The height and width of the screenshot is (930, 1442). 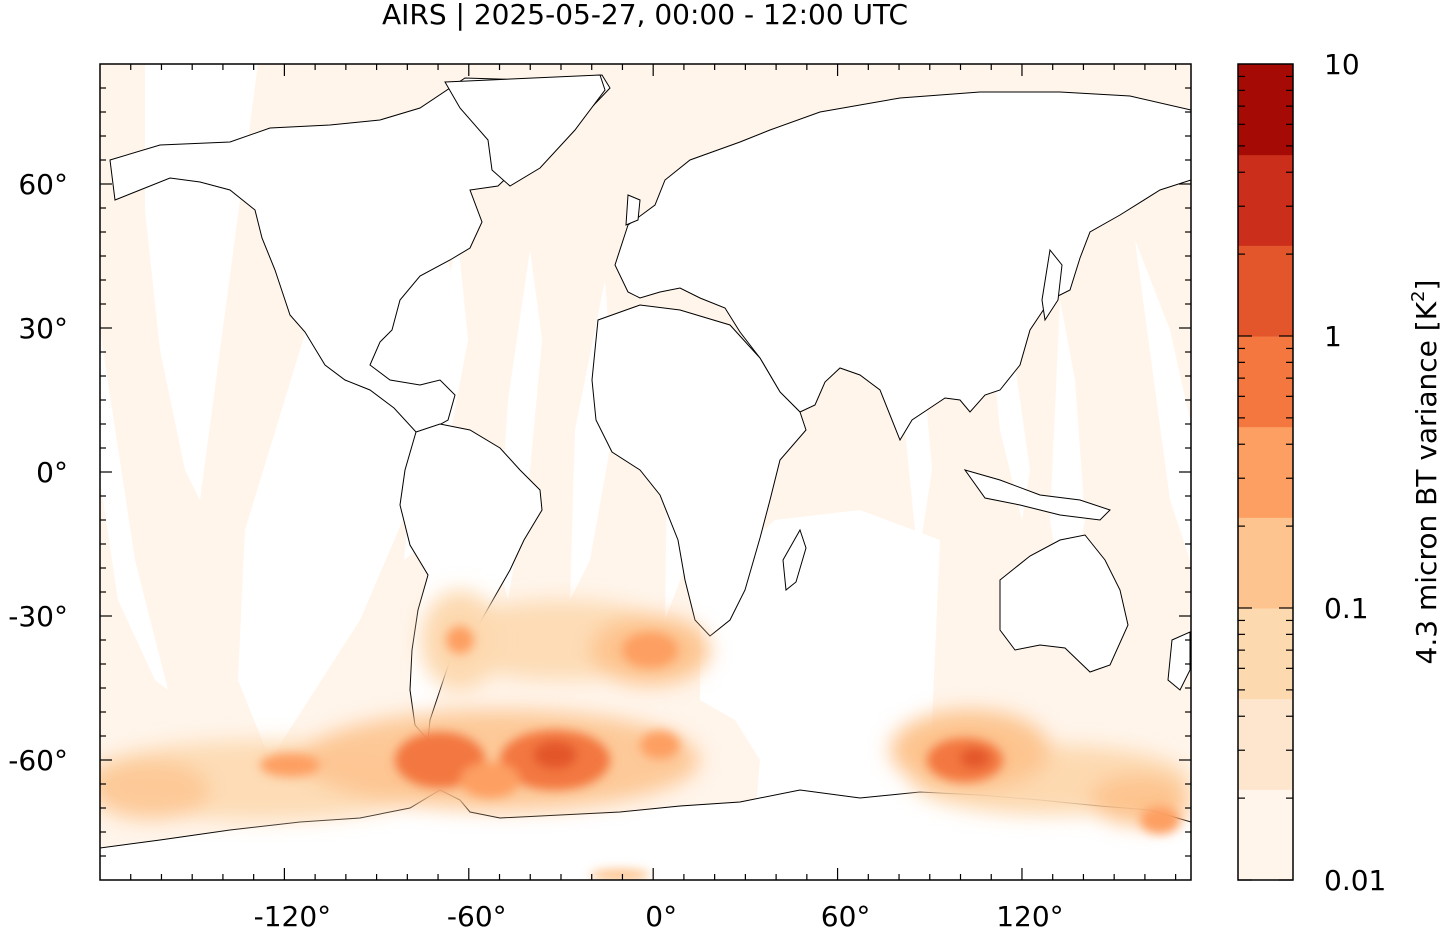 I want to click on colorbar-label: 4.3 micron BT variance [K2], so click(x=1425, y=472).